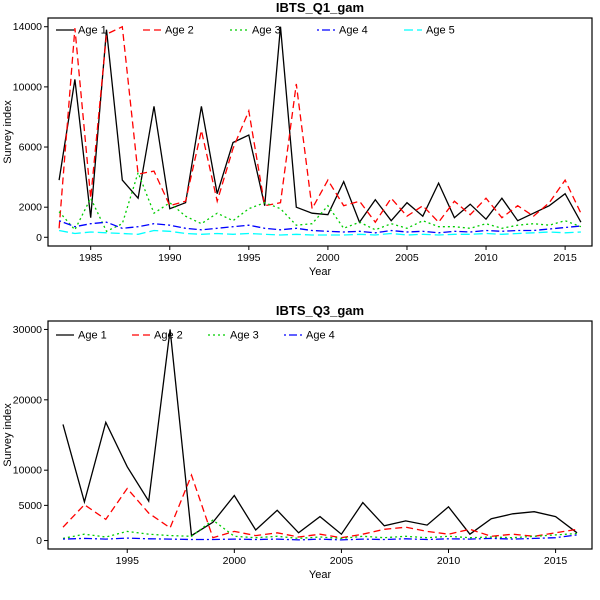  What do you see at coordinates (27, 400) in the screenshot?
I see `y-tick-label: 20000` at bounding box center [27, 400].